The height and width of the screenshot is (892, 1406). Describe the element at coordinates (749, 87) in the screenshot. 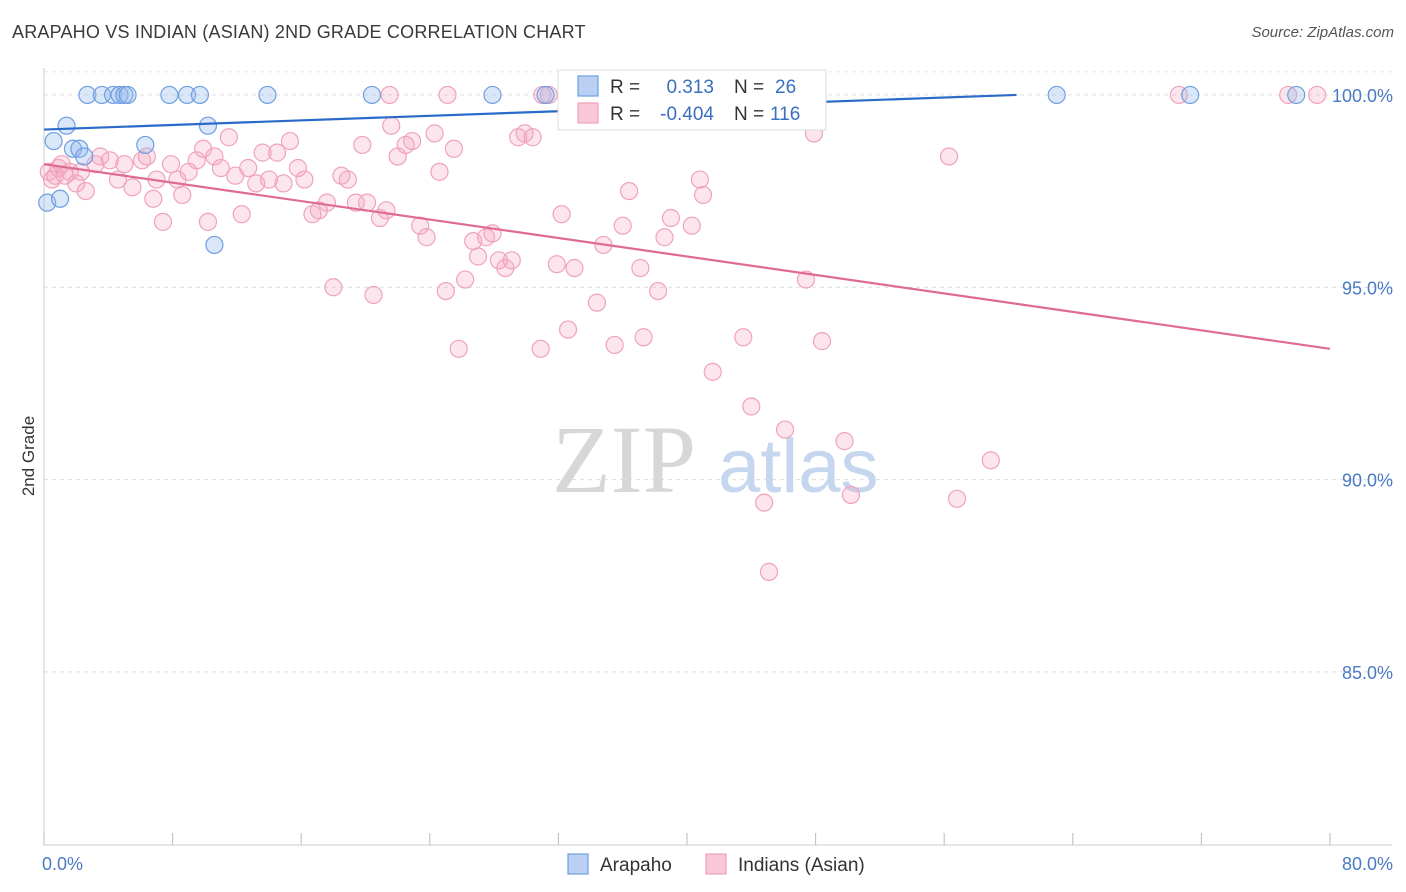

I see `legend-n-label-1: N =` at that location.